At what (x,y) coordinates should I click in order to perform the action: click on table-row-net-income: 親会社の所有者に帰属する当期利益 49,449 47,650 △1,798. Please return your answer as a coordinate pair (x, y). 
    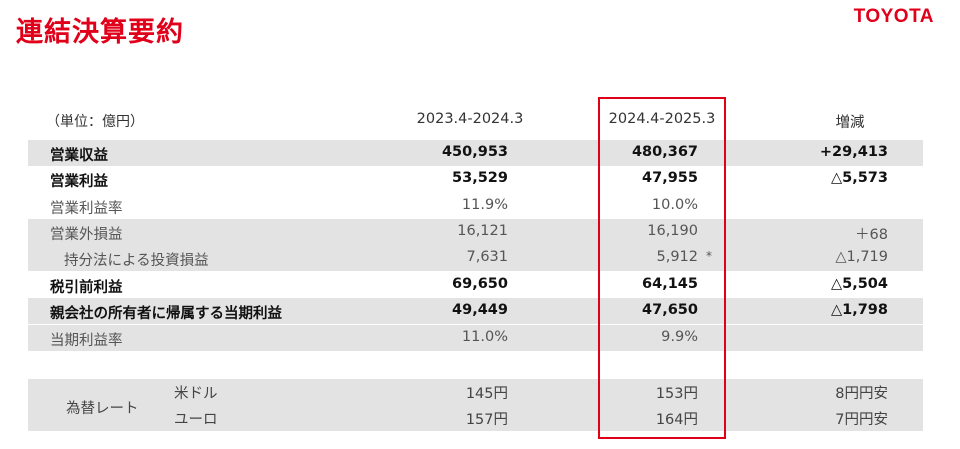
    Looking at the image, I should click on (475, 311).